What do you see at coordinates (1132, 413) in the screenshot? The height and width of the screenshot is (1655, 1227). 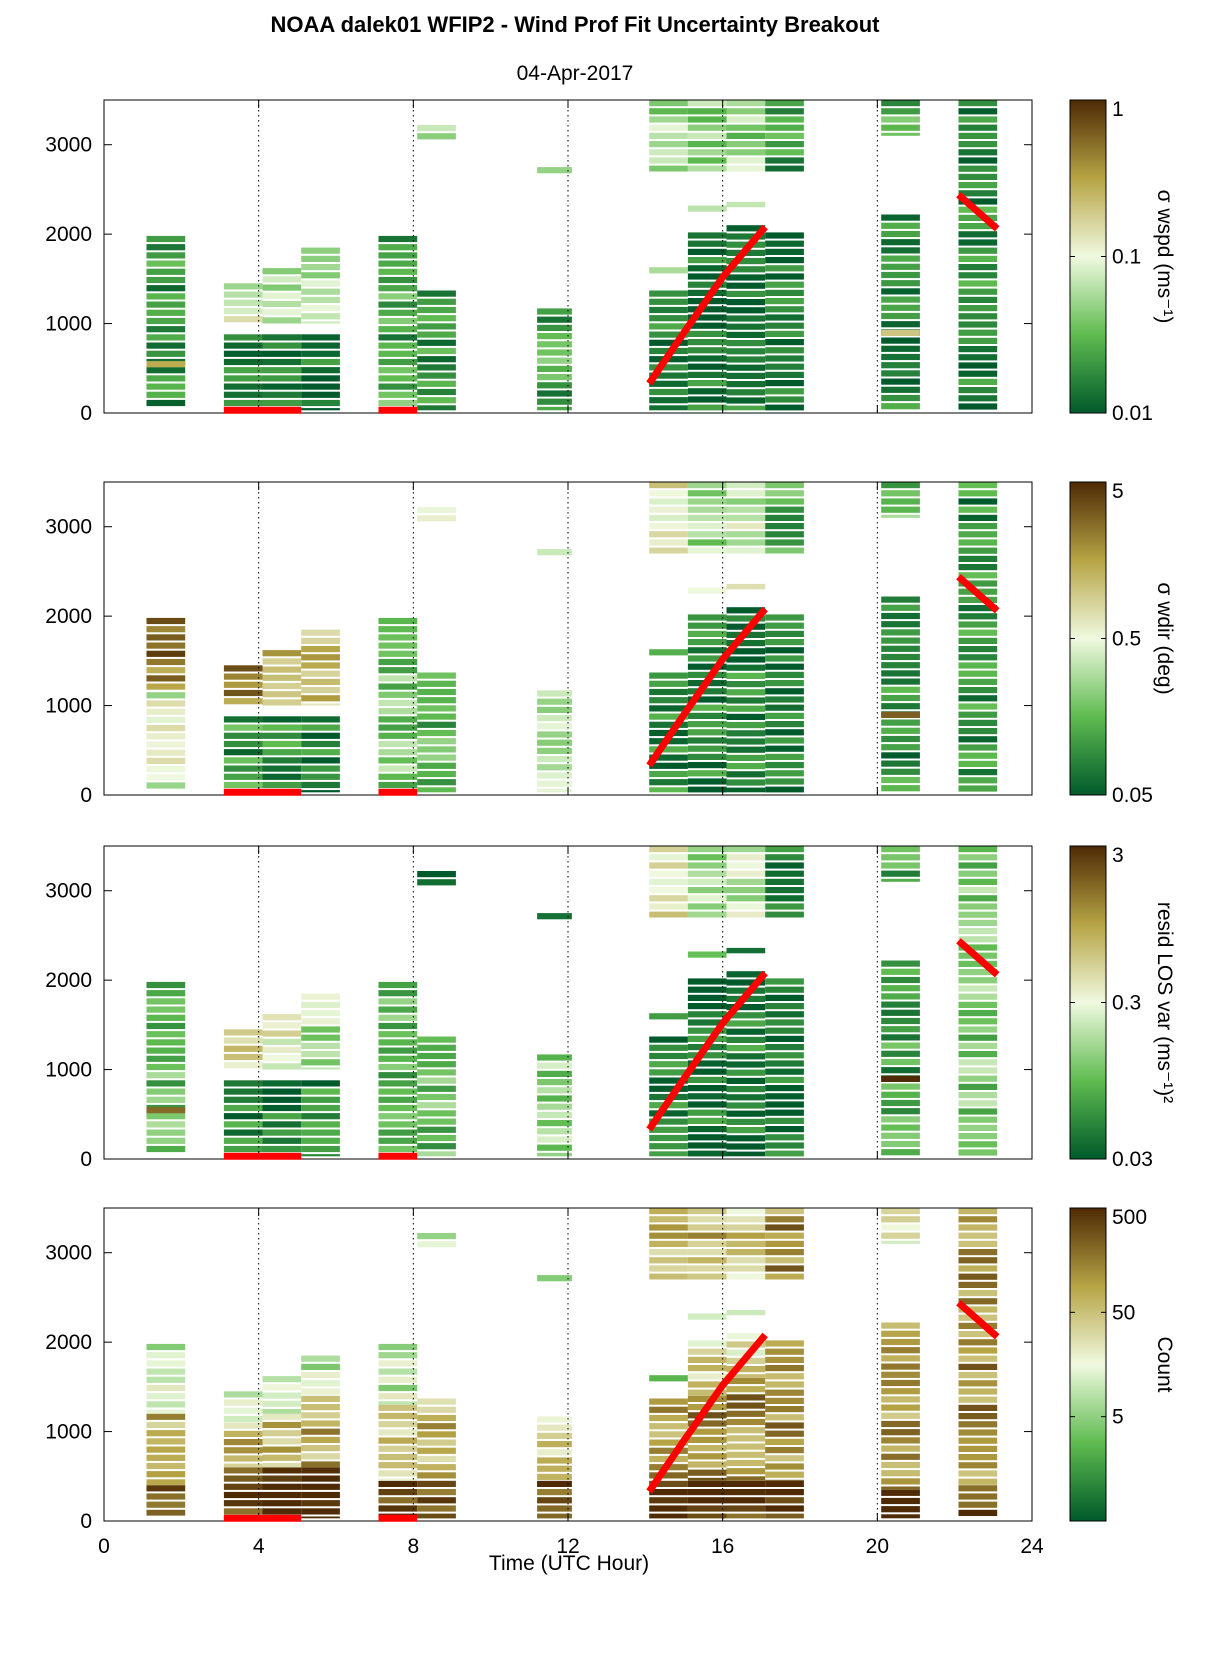 I see `colorbar-tick-label: 0.01` at bounding box center [1132, 413].